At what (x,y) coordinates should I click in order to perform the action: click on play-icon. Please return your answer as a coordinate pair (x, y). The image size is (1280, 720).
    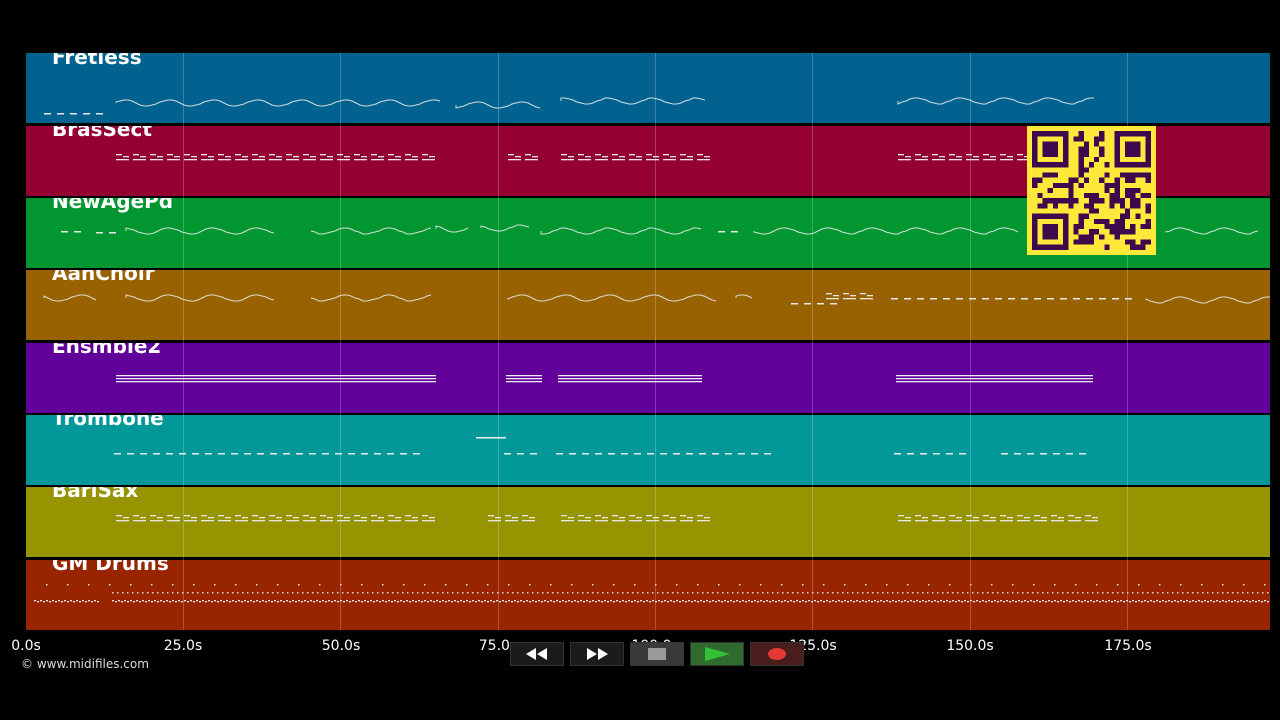
    Looking at the image, I should click on (717, 654).